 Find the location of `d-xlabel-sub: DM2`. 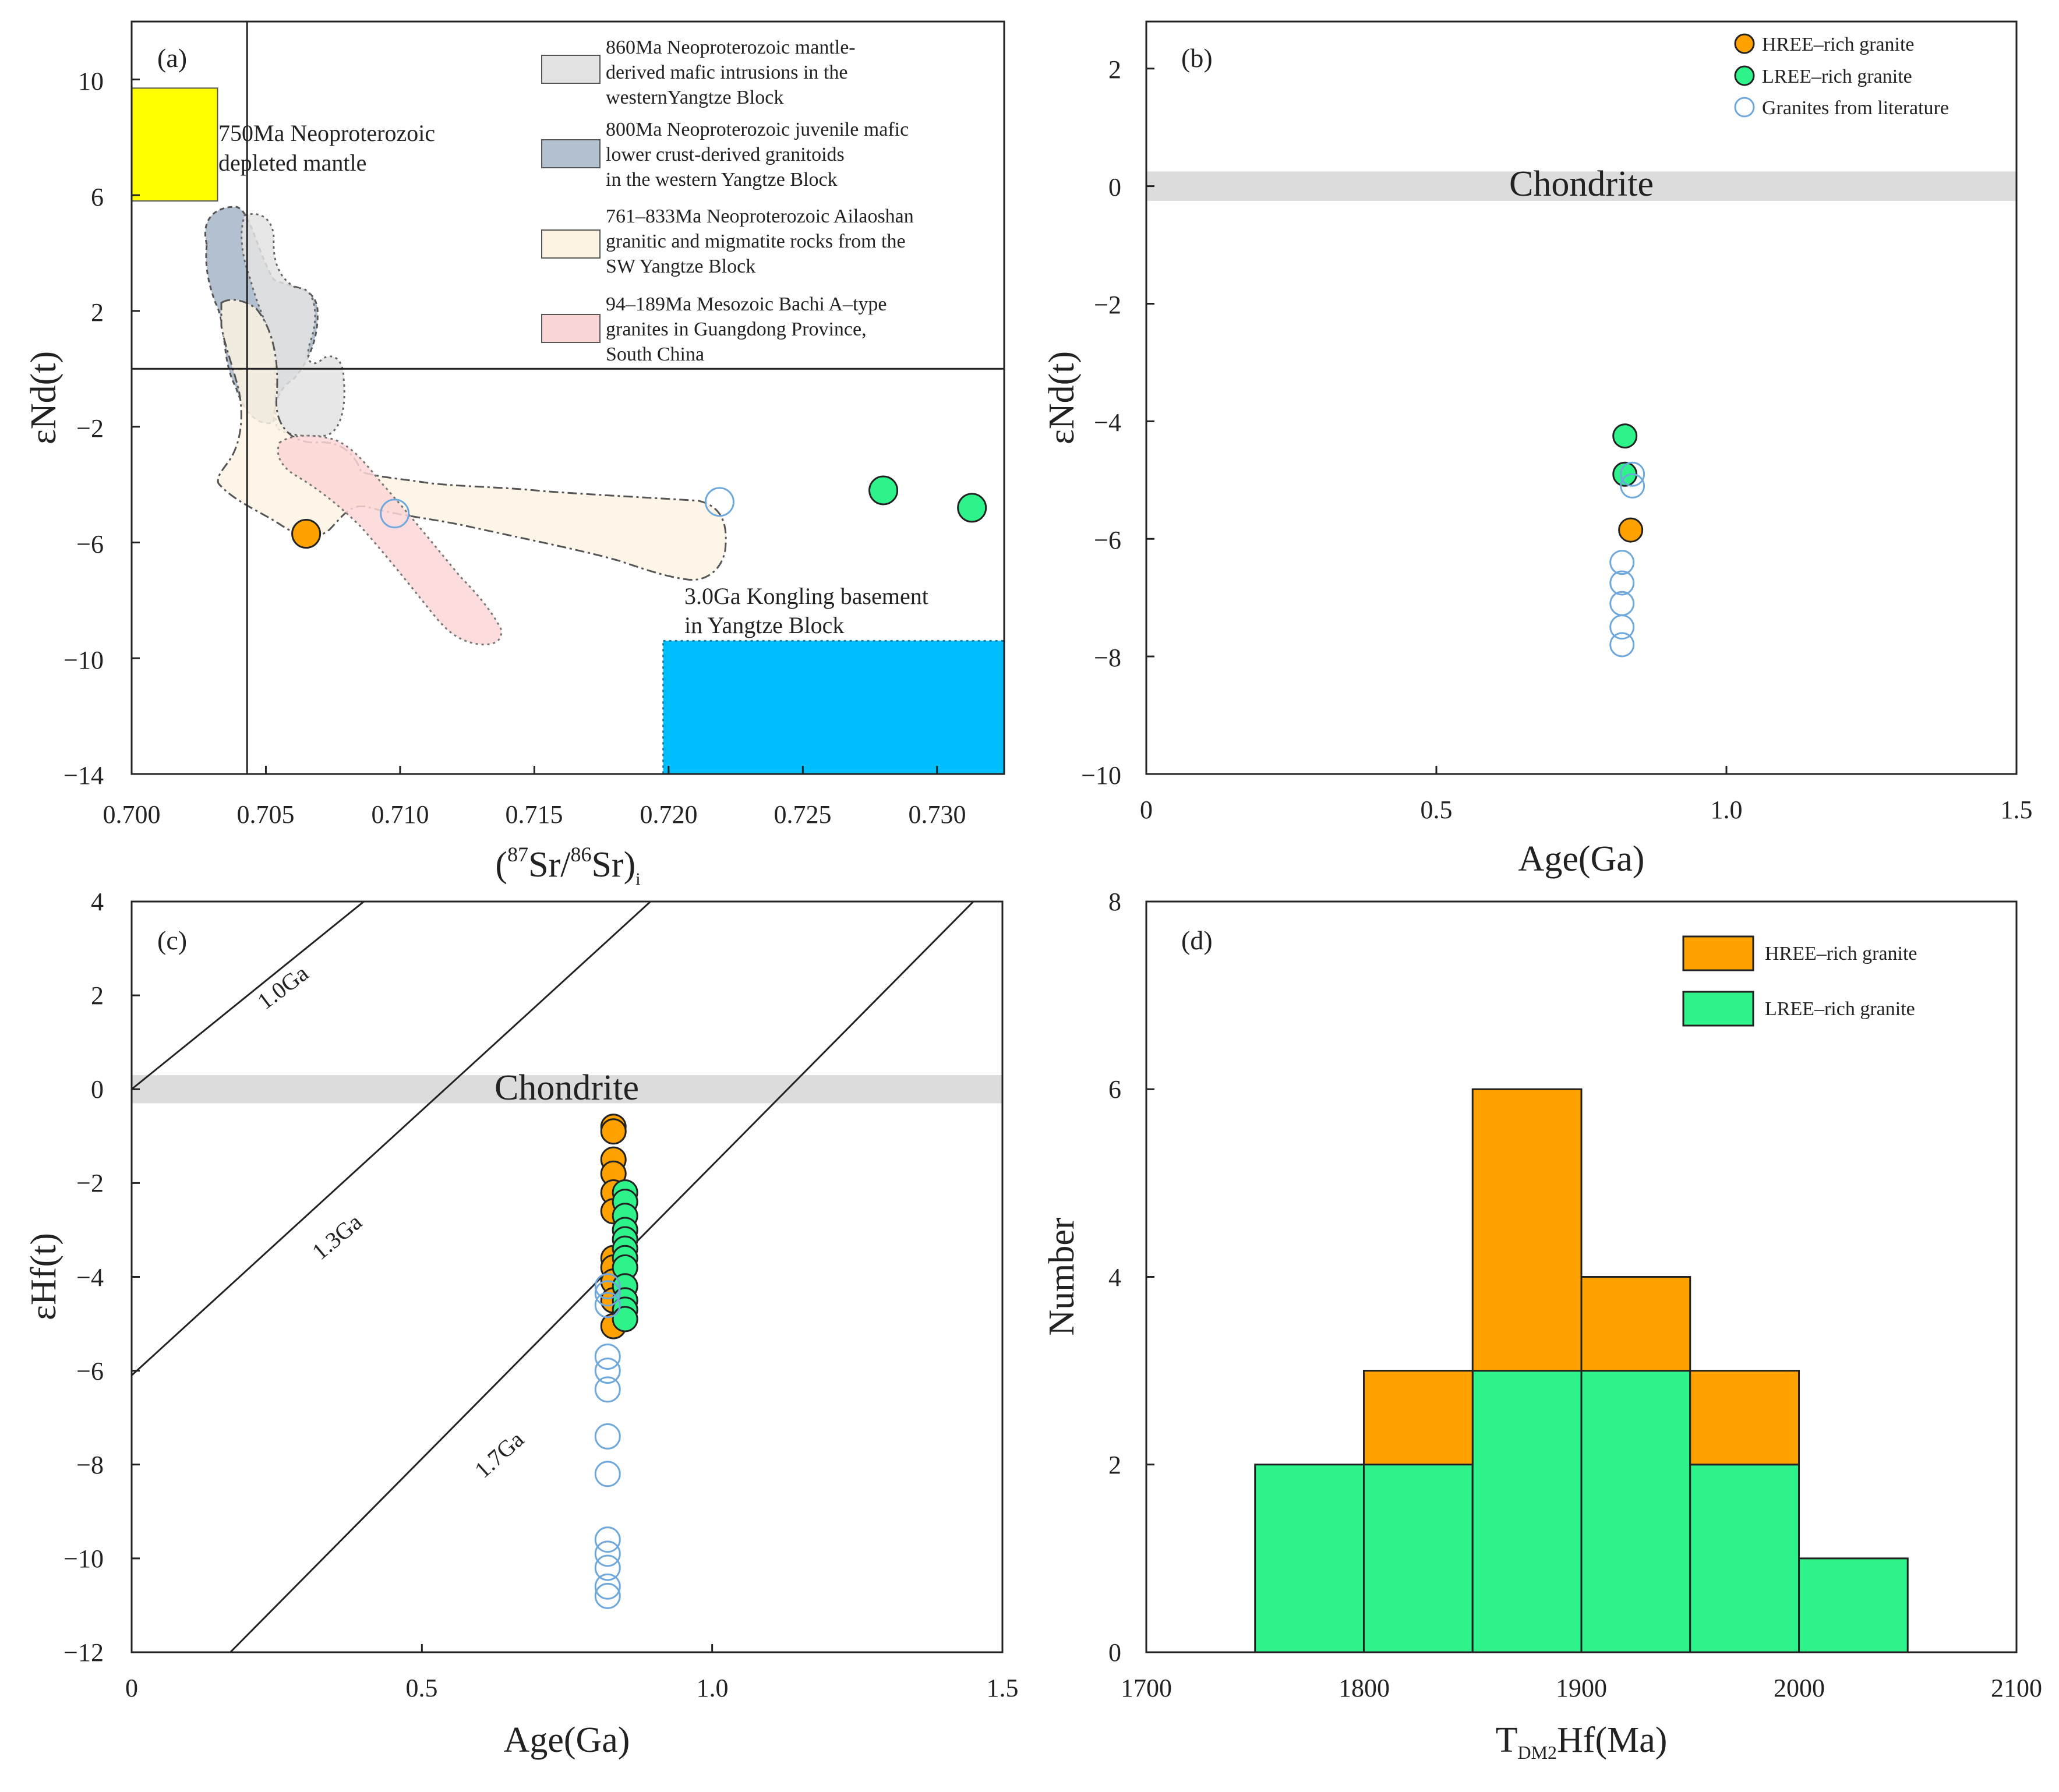

d-xlabel-sub: DM2 is located at coordinates (1537, 1752).